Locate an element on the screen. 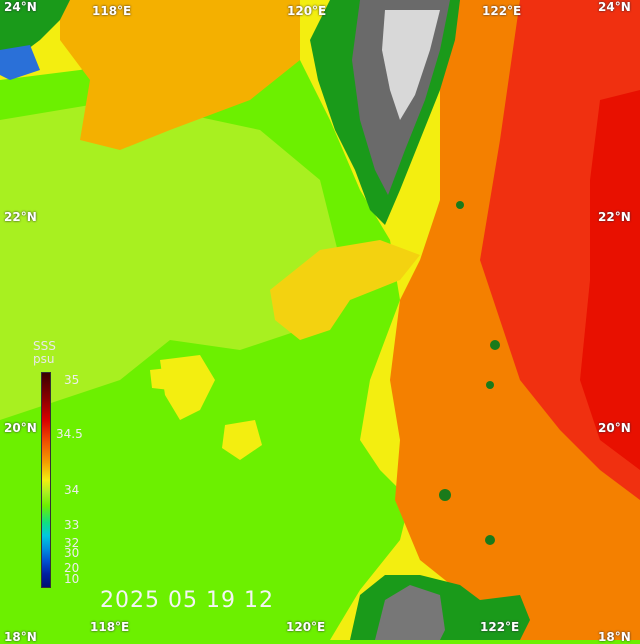 The width and height of the screenshot is (640, 644). colorbar-tick: 30 is located at coordinates (72, 553).